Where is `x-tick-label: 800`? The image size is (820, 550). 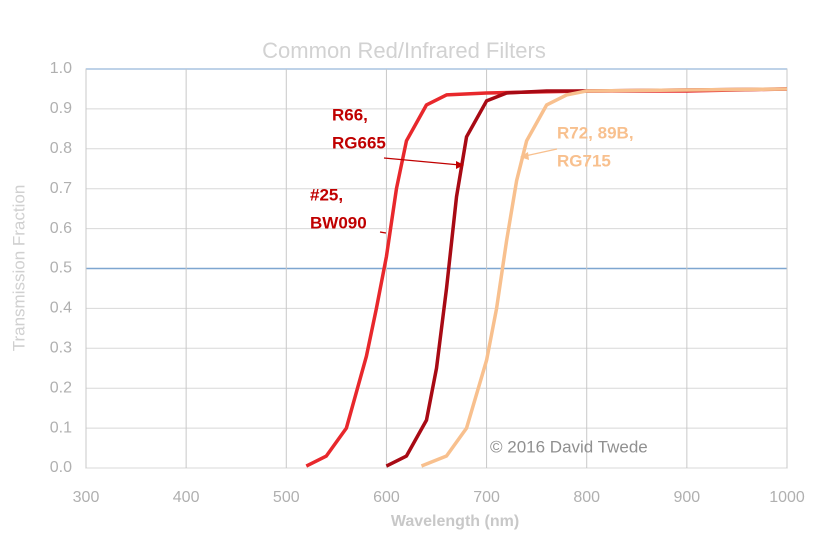
x-tick-label: 800 is located at coordinates (586, 497).